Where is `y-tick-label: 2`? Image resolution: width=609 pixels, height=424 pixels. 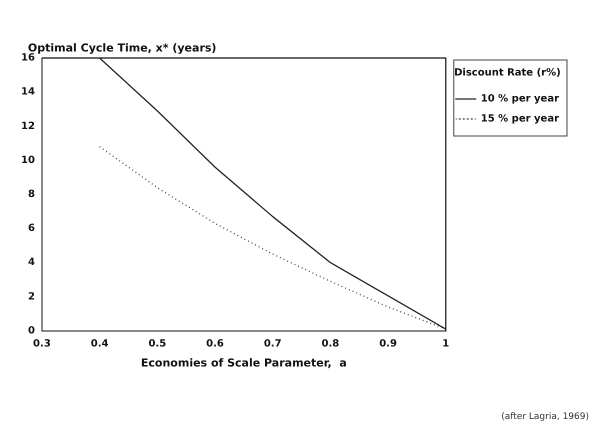
y-tick-label: 2 is located at coordinates (31, 296).